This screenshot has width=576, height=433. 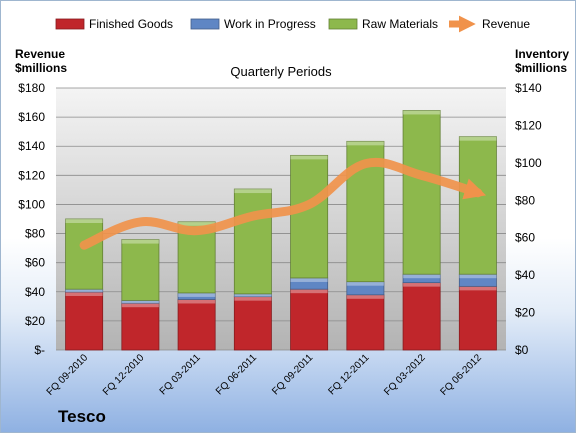 I want to click on right-tick-label: $120, so click(x=528, y=125).